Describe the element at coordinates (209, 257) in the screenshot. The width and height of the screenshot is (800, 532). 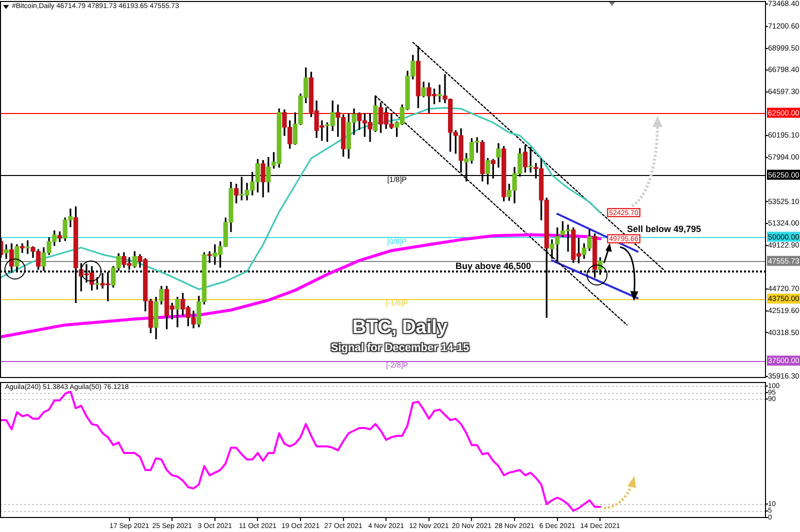
I see `candlestick` at that location.